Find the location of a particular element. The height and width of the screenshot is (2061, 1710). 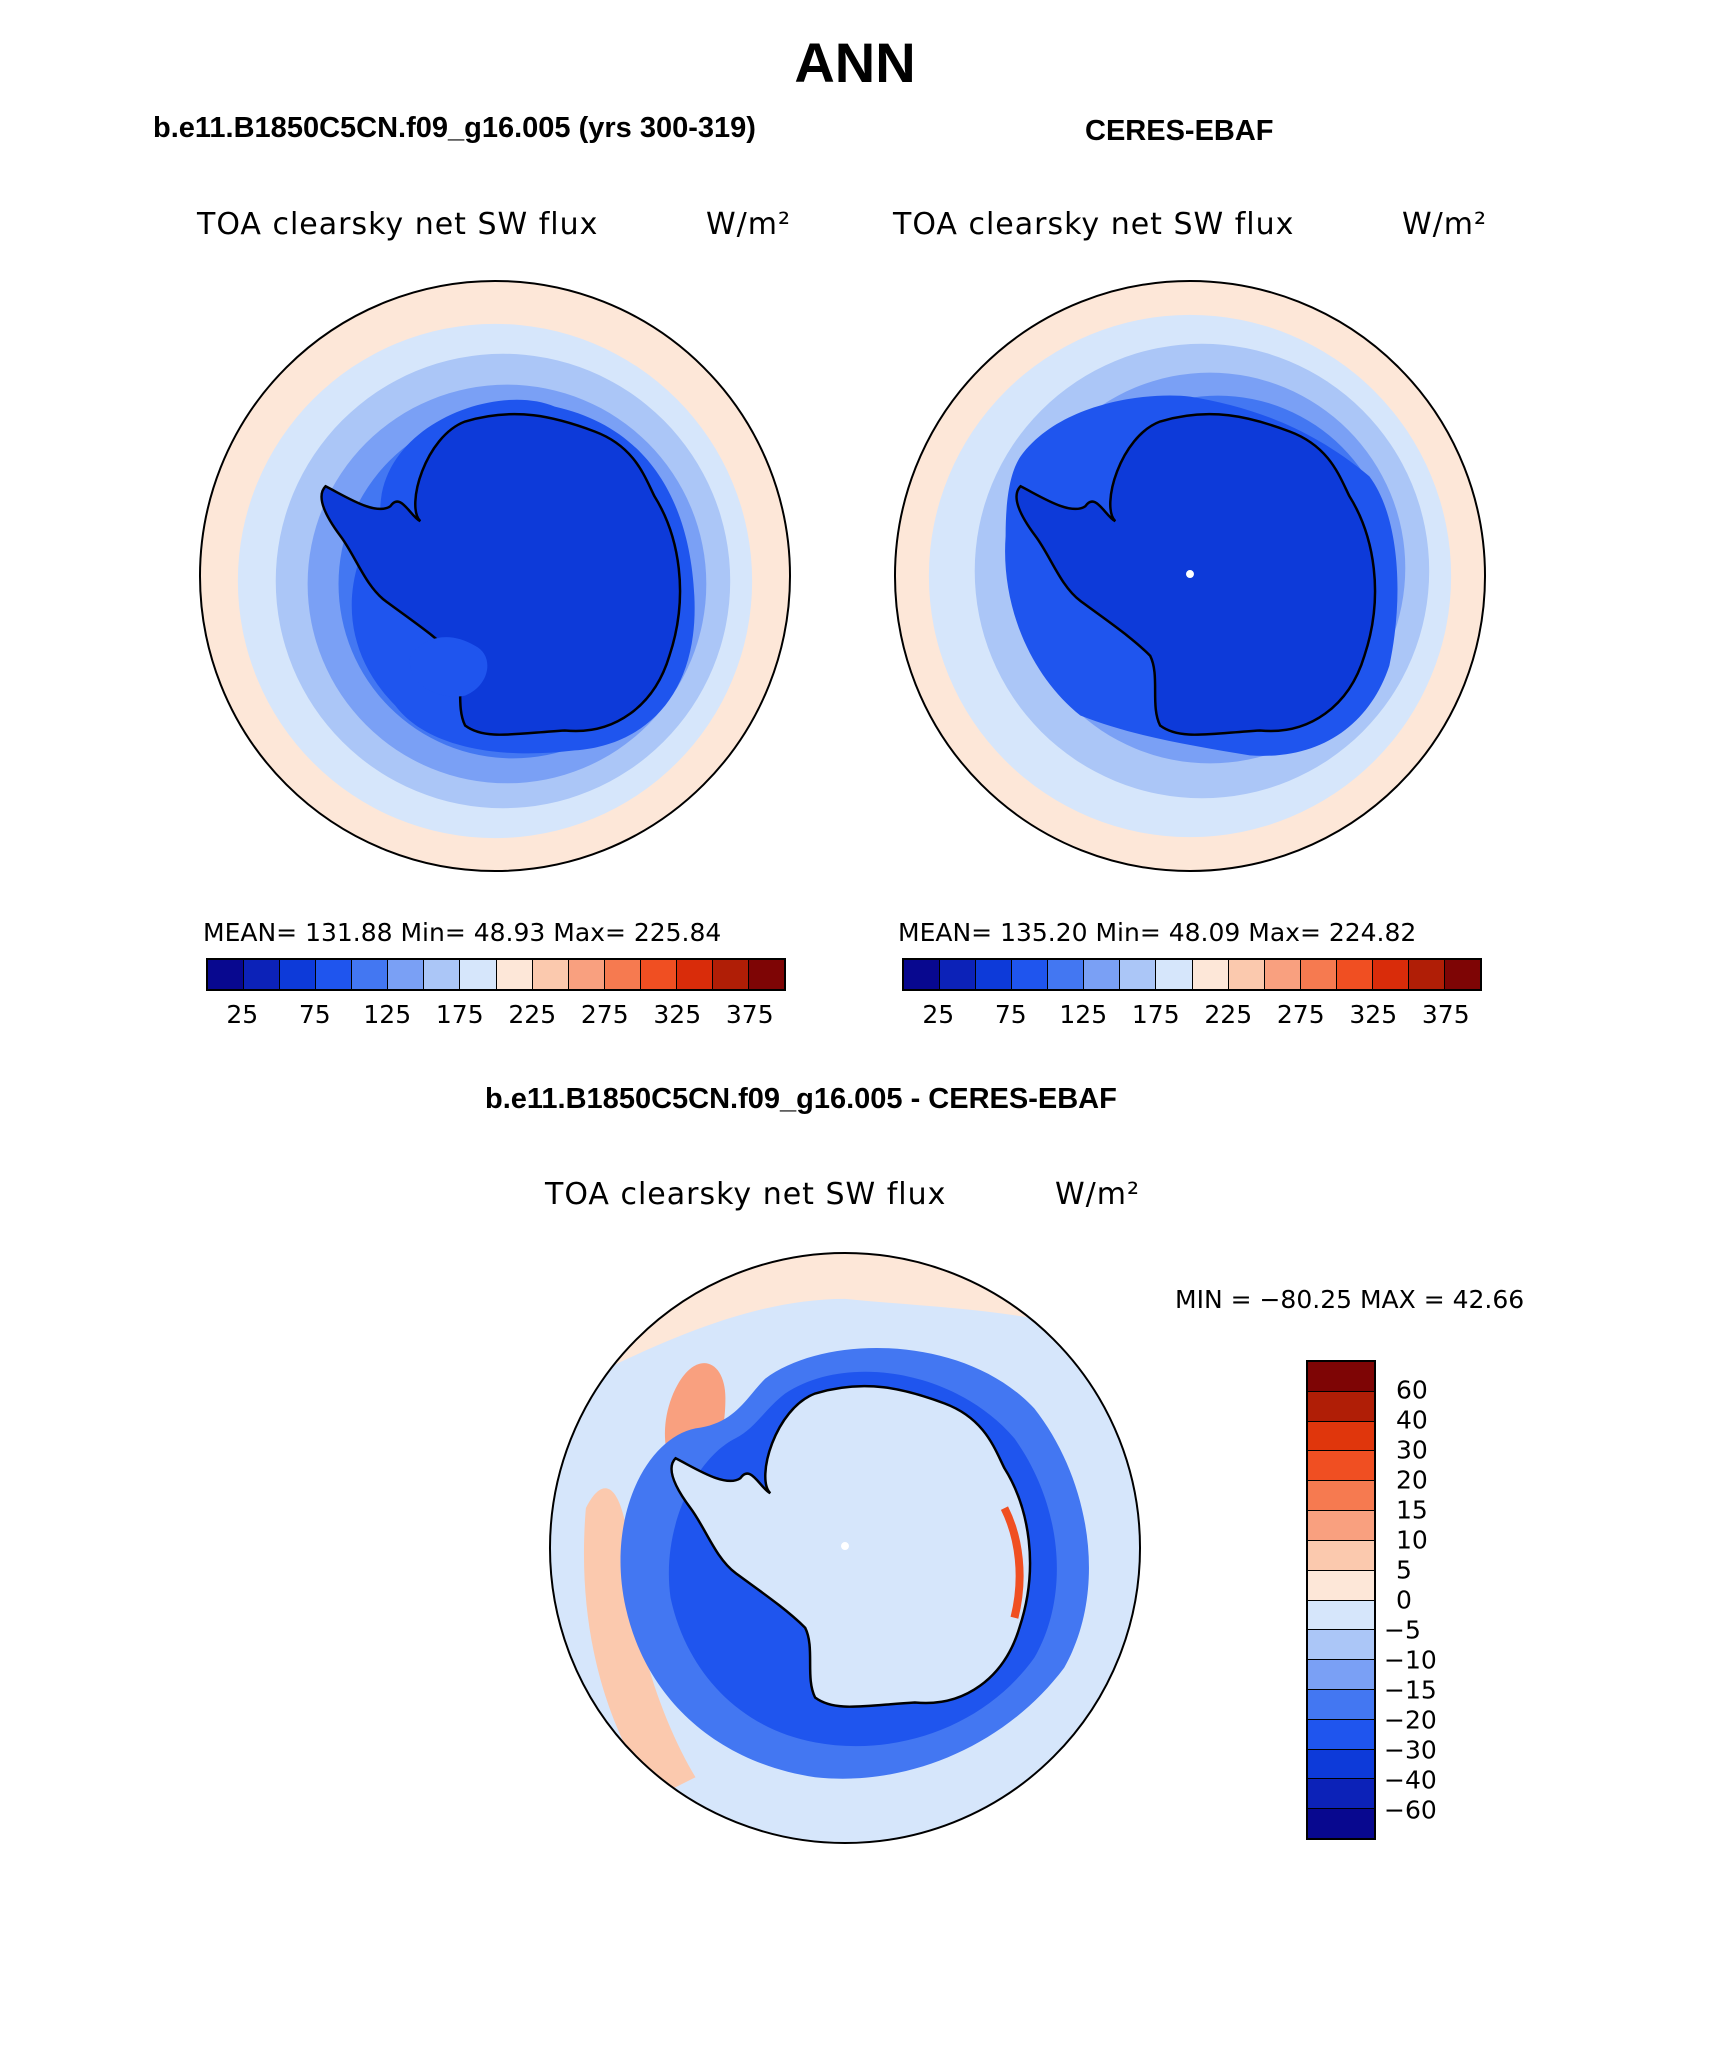

colorbar-tick-label: 60 is located at coordinates (1412, 1390).